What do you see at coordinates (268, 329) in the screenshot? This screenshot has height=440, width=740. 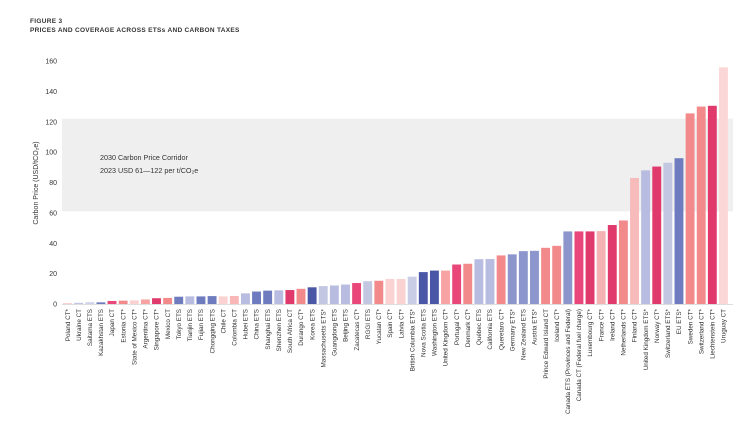 I see `category-label: Shanghai ETS` at bounding box center [268, 329].